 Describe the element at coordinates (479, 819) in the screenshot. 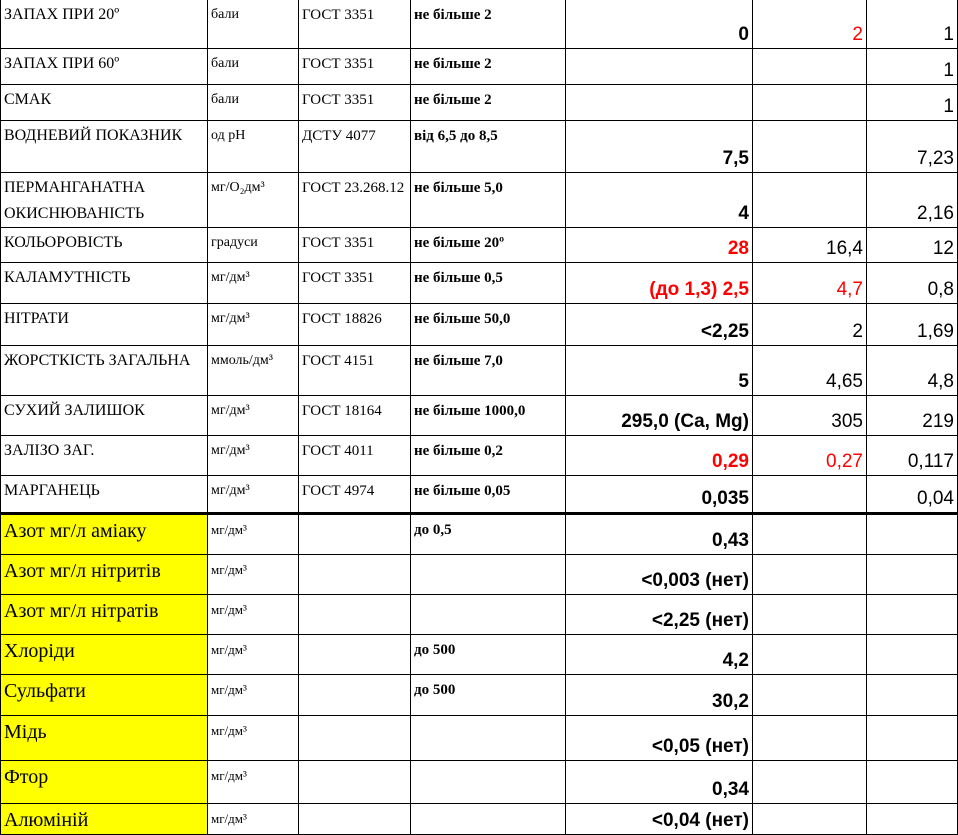

I see `table-row: Алюміній мг/дм³ <0,04 (нет)` at that location.